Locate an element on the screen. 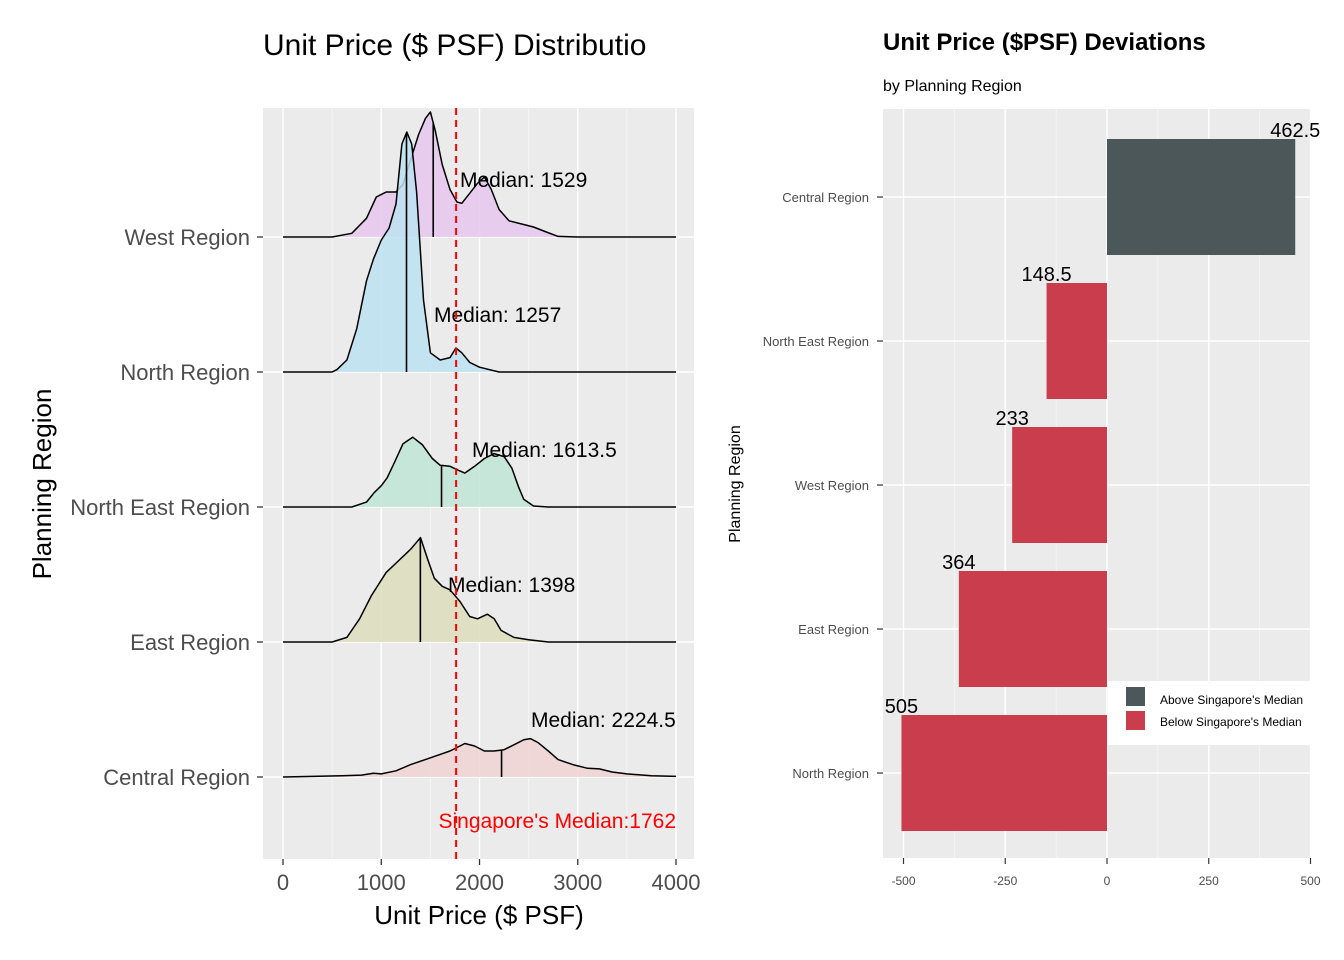 The height and width of the screenshot is (960, 1344). bar-central-region is located at coordinates (1201, 197).